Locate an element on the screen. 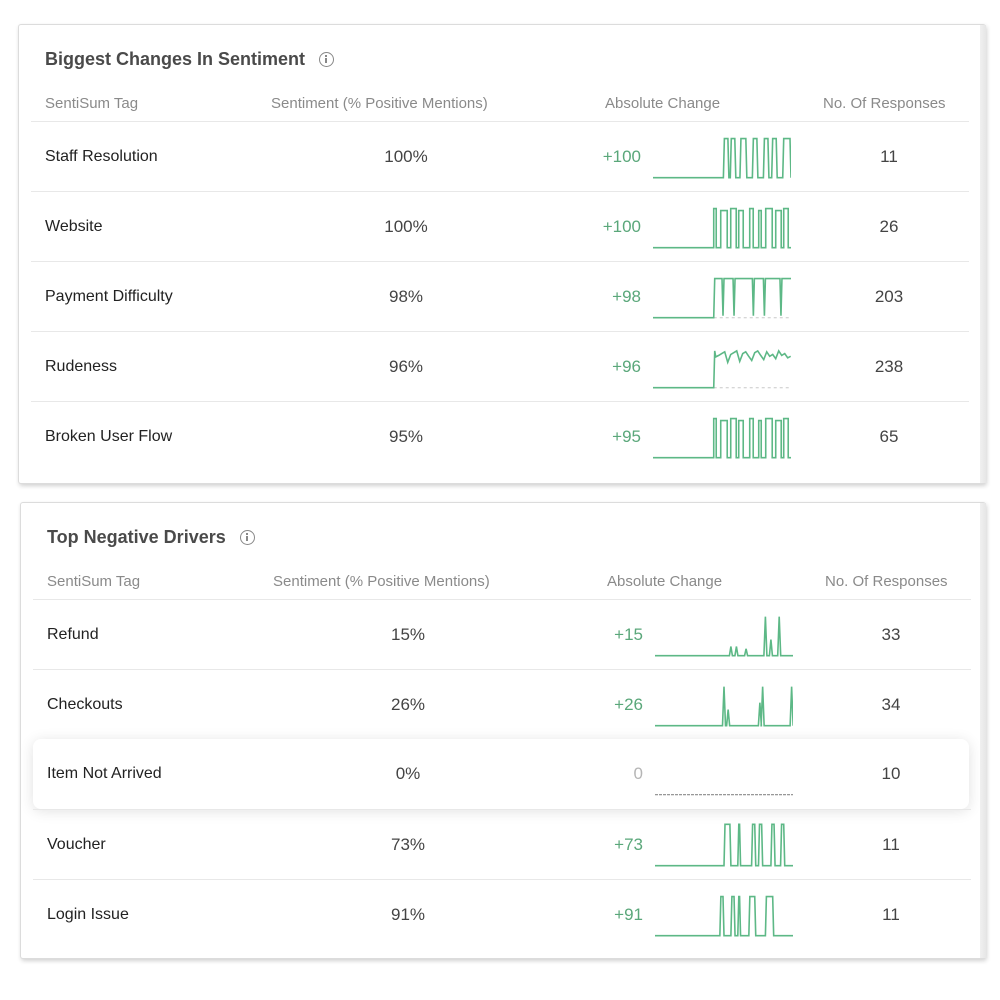 This screenshot has width=1000, height=1000. panel-title-text: Top Negative Drivers is located at coordinates (136, 537).